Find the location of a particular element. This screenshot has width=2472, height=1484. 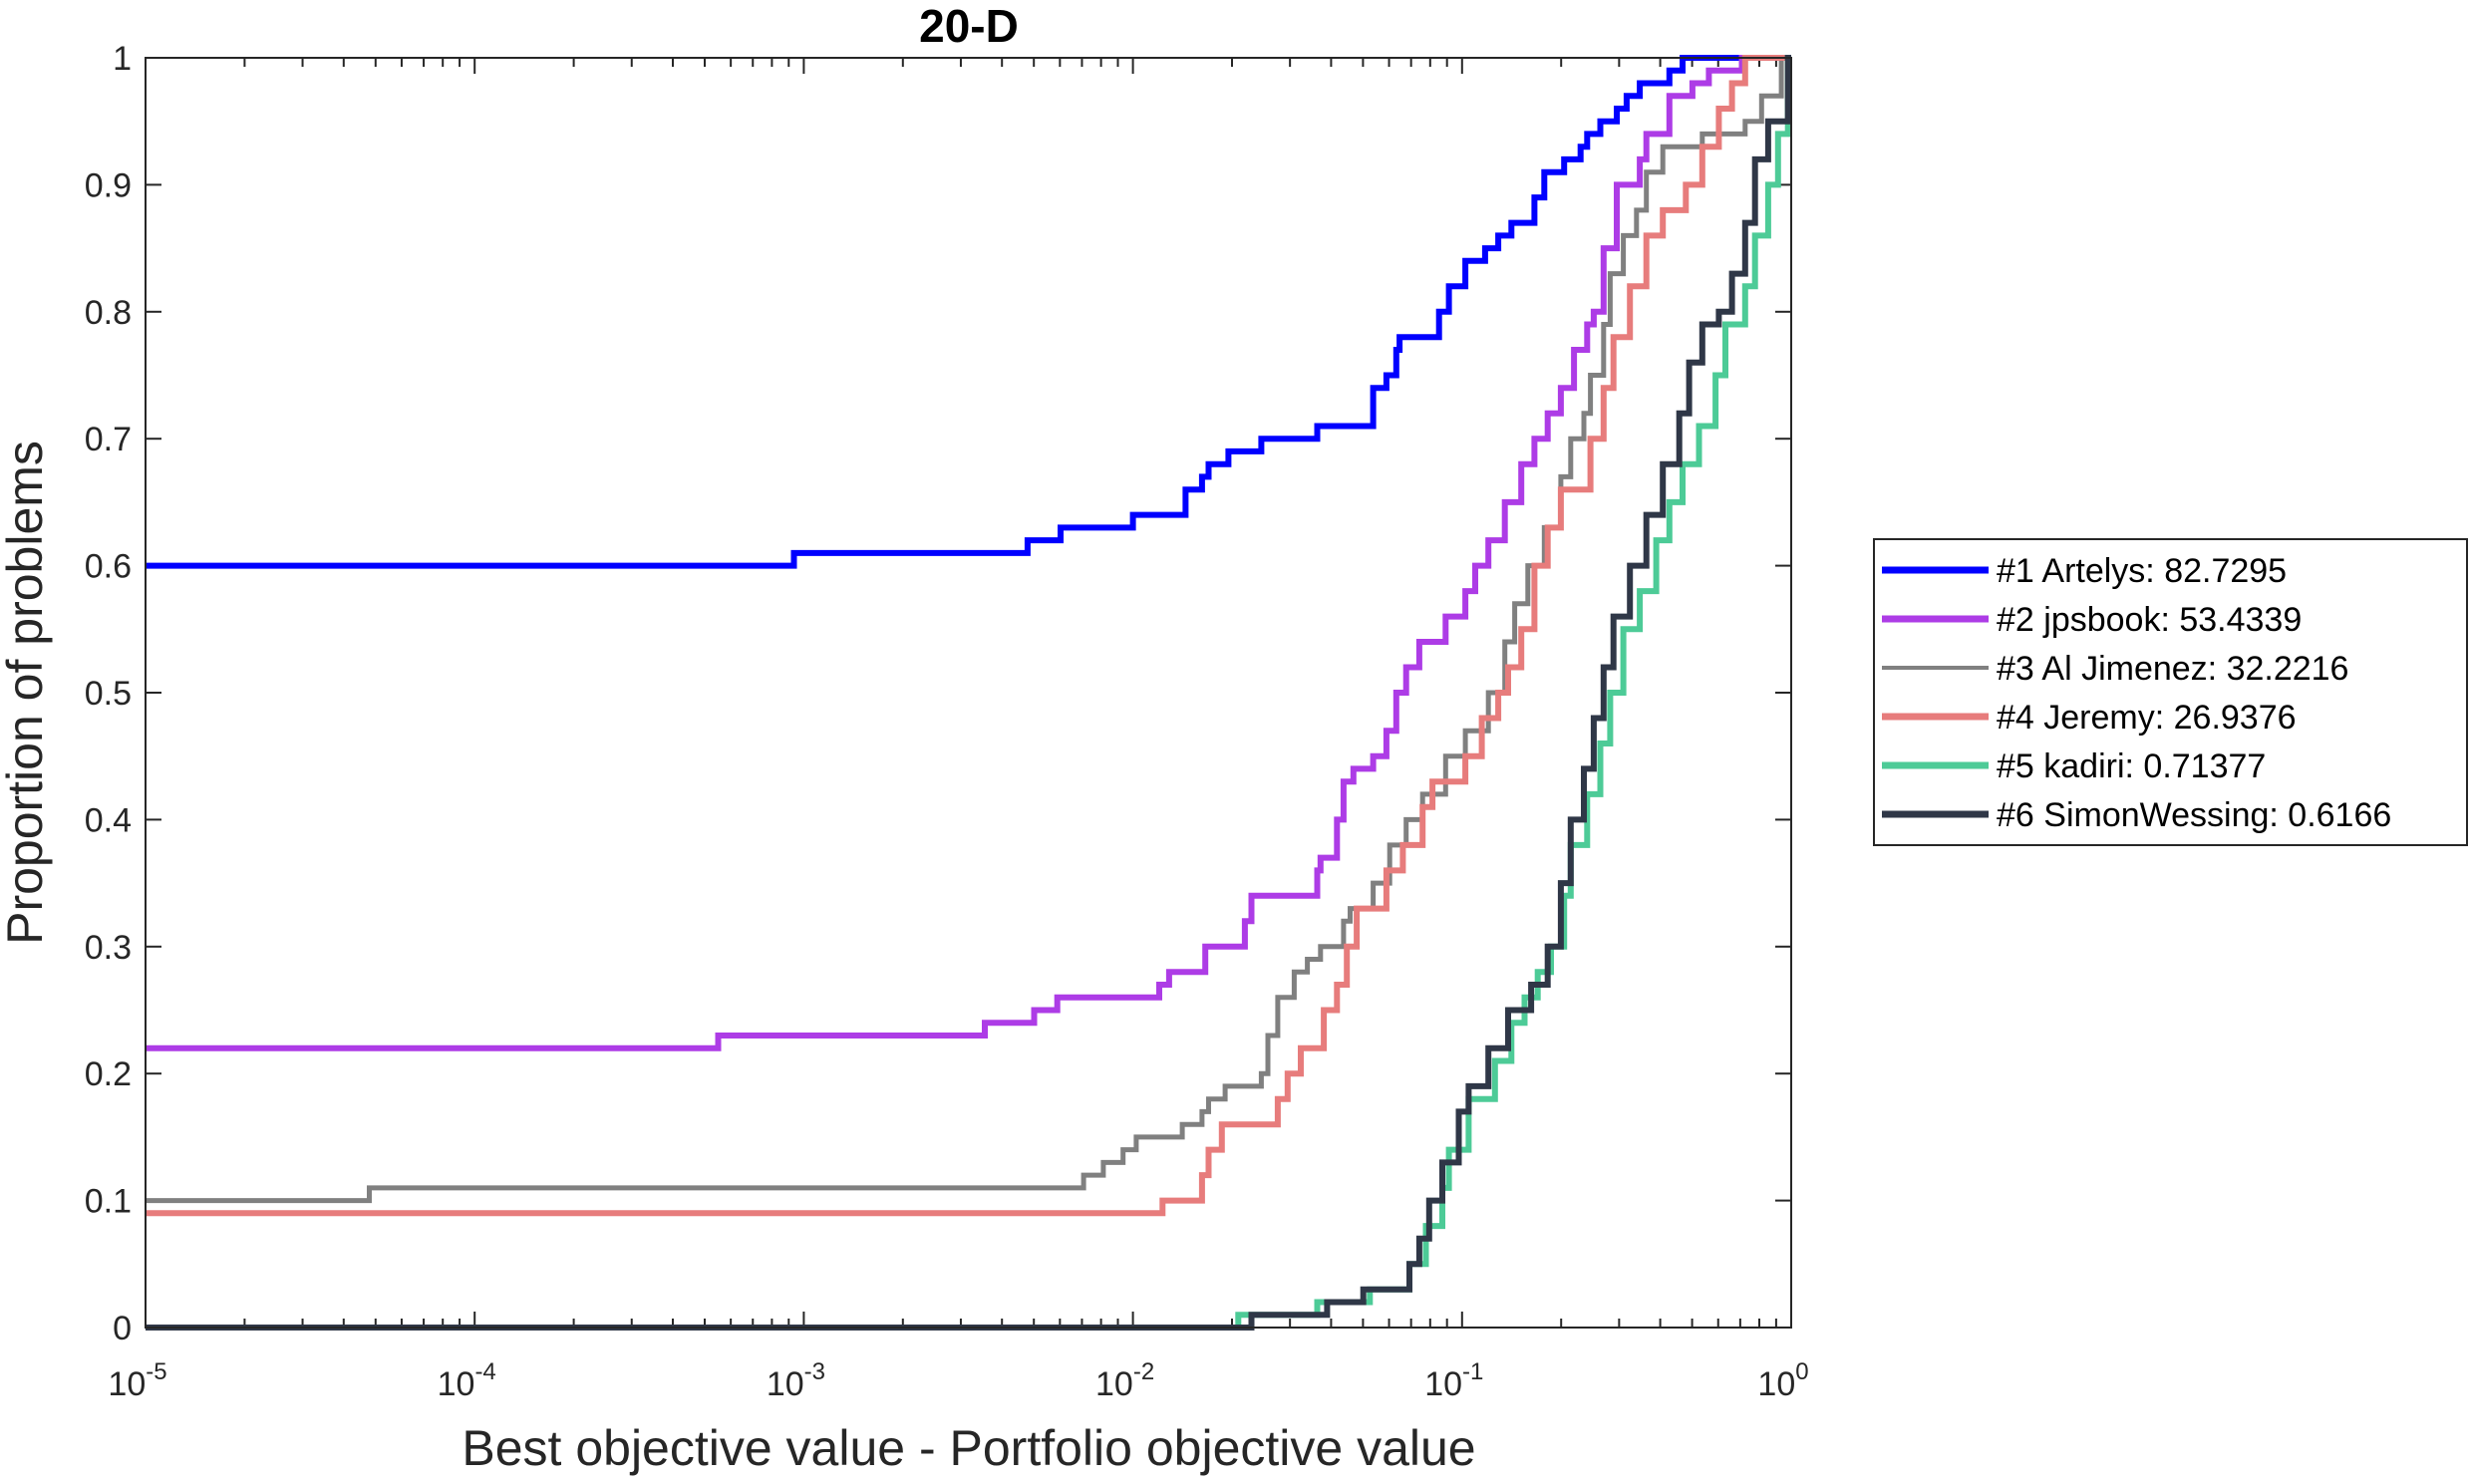

y-tick-label: 0.8 is located at coordinates (109, 313).